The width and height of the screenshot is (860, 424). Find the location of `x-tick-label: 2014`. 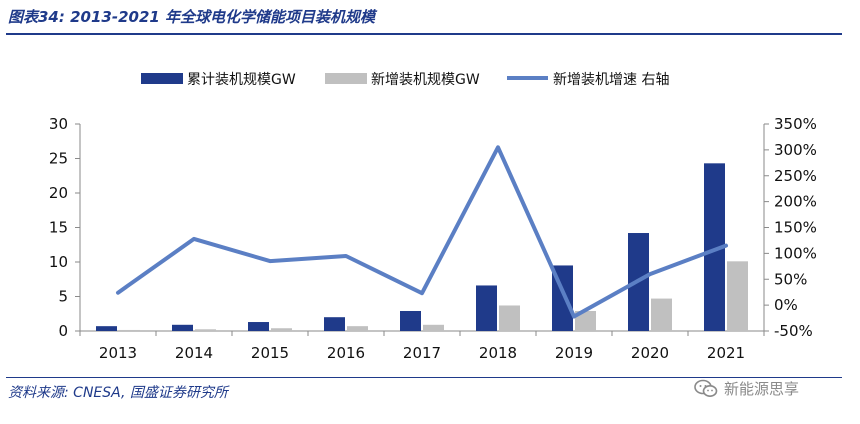

x-tick-label: 2014 is located at coordinates (194, 353).